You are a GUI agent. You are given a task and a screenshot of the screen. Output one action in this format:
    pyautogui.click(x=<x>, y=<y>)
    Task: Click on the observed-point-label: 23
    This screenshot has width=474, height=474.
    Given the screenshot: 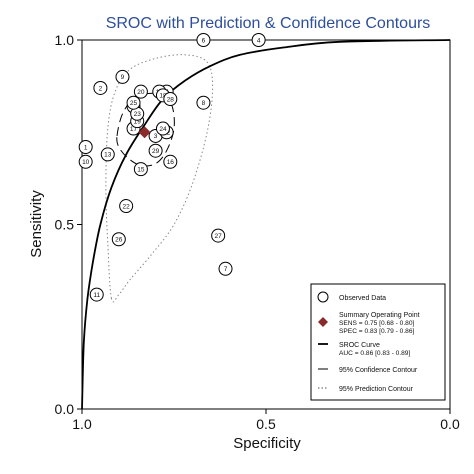 What is the action you would take?
    pyautogui.click(x=138, y=114)
    